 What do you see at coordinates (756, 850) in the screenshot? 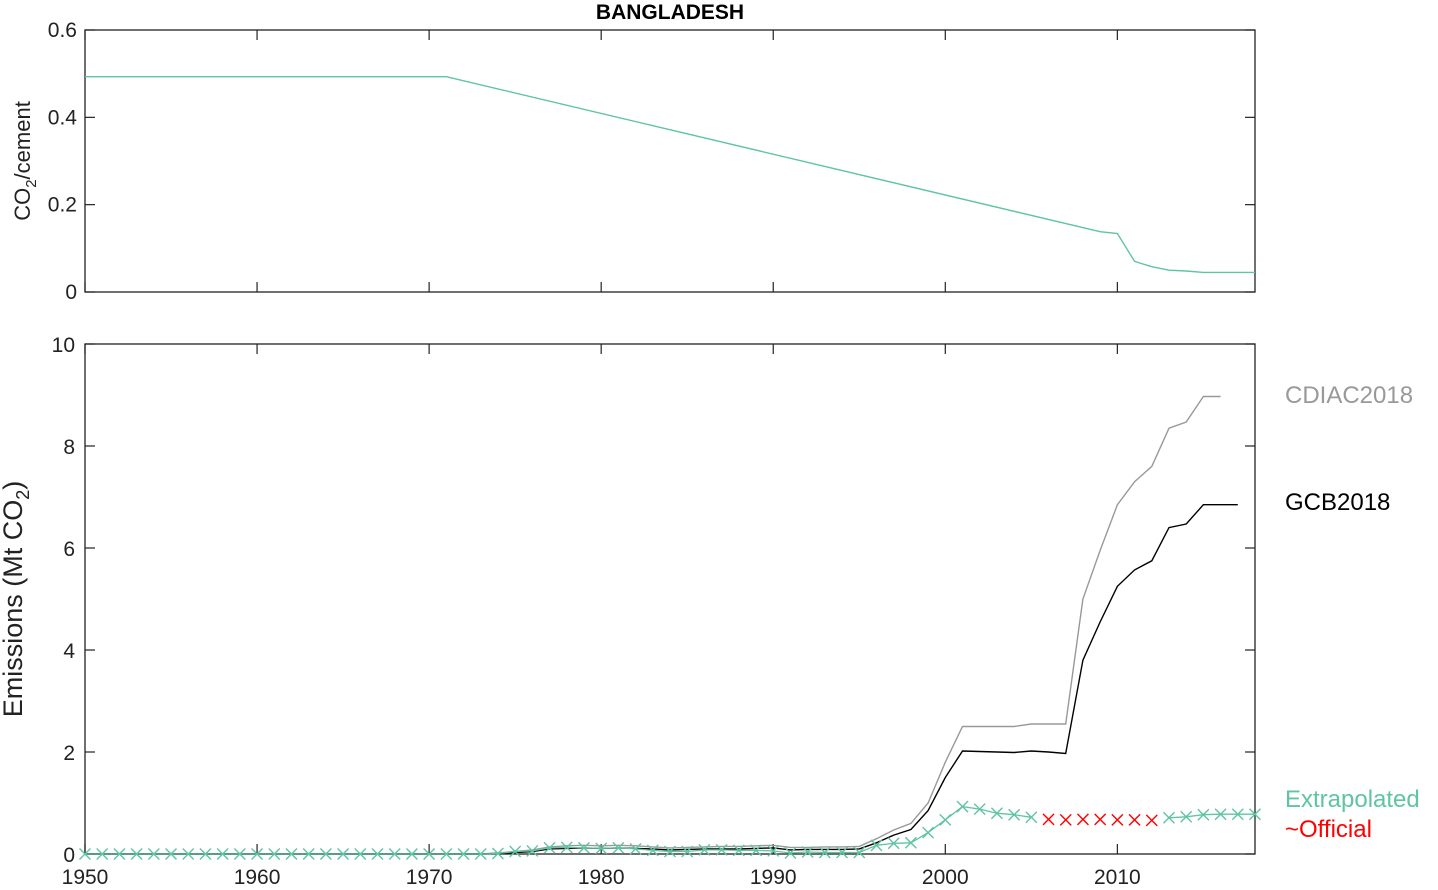
I see `marker-extrapolated-1989` at bounding box center [756, 850].